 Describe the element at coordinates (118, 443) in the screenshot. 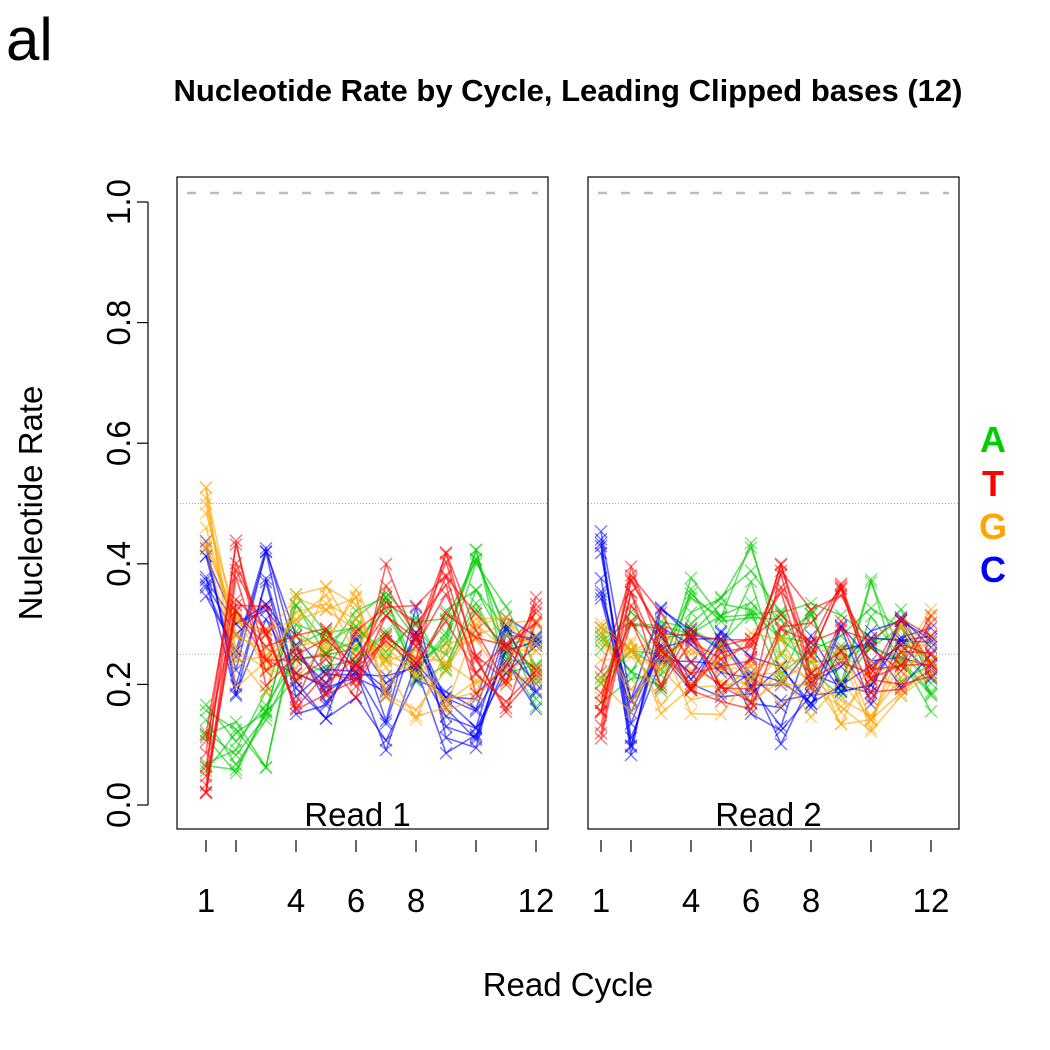

I see `y-tick-label: 0.6` at that location.